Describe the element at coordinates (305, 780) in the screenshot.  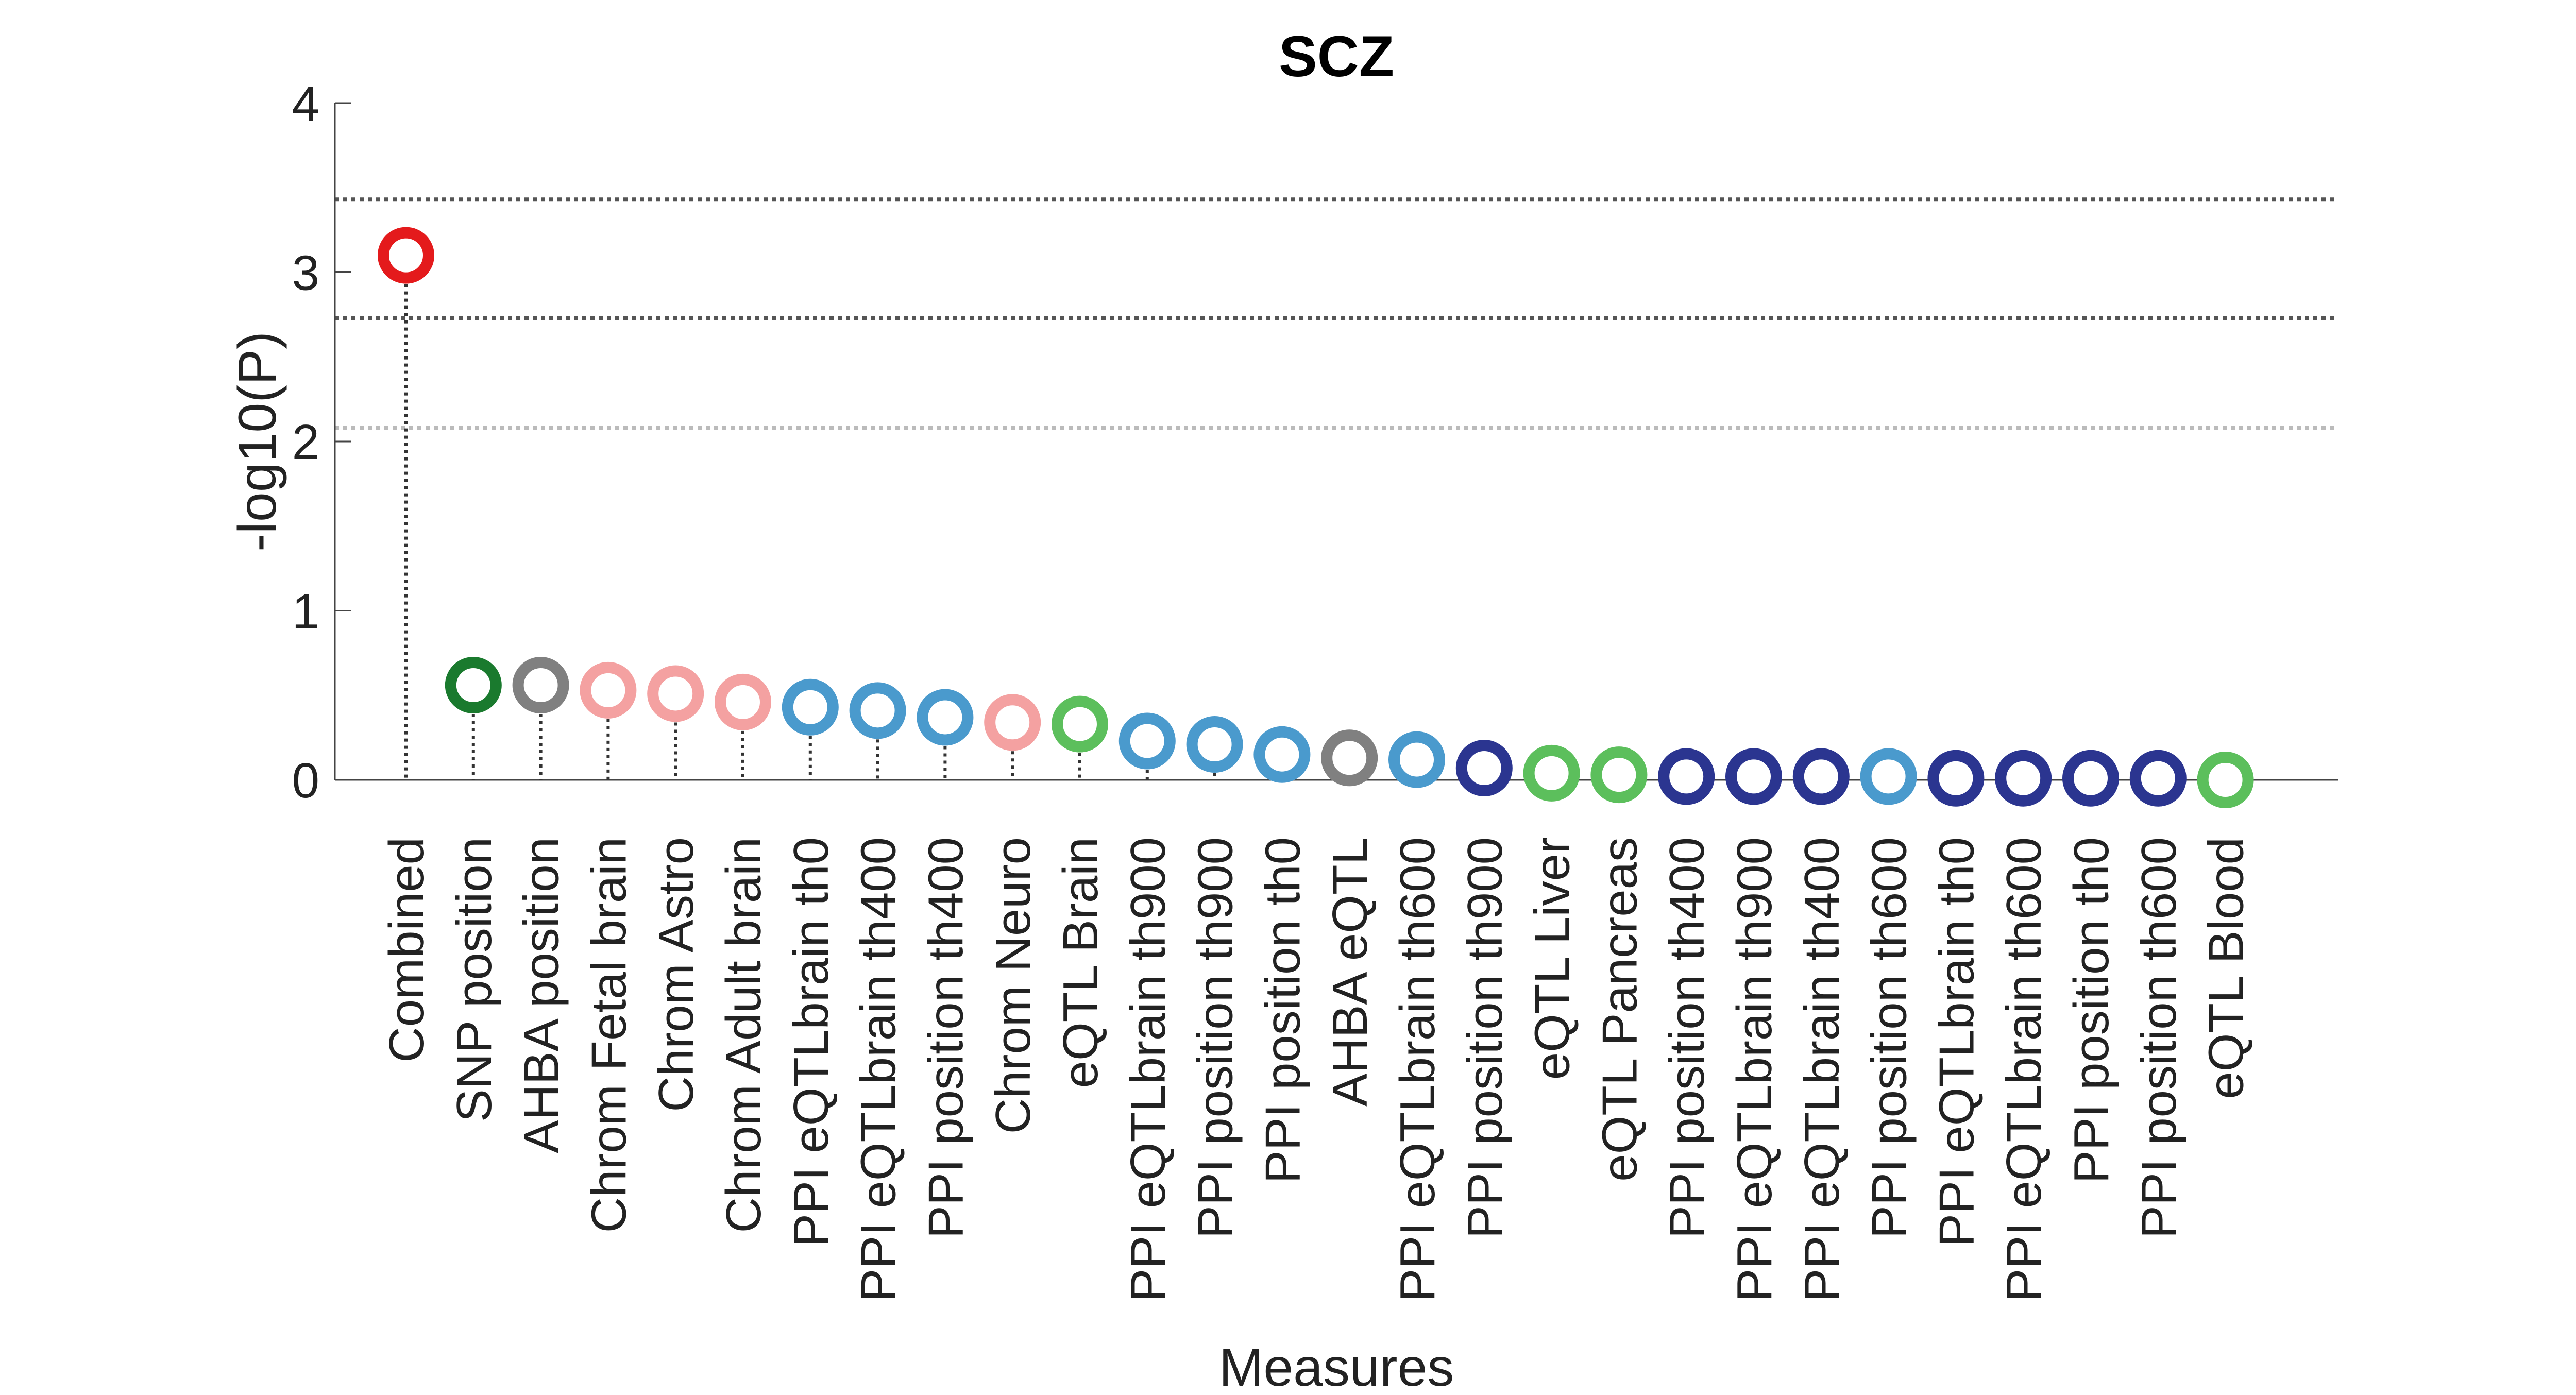
I see `y-tick-label: 0` at that location.